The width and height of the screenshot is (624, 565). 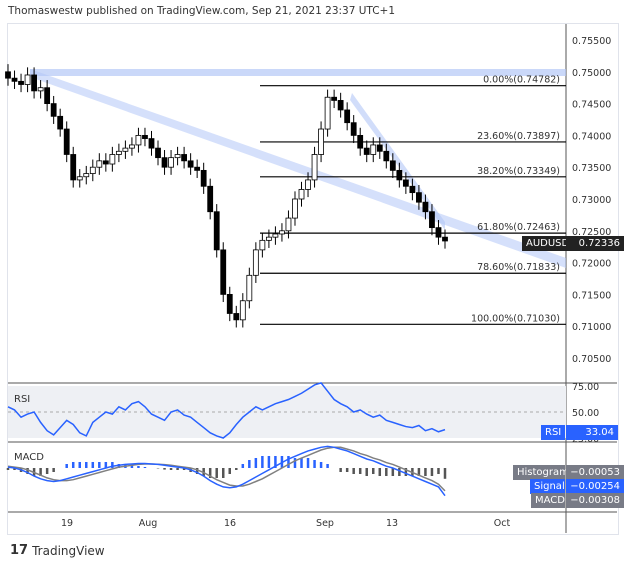 What do you see at coordinates (19, 550) in the screenshot?
I see `tradingview-logo-icon: 17` at bounding box center [19, 550].